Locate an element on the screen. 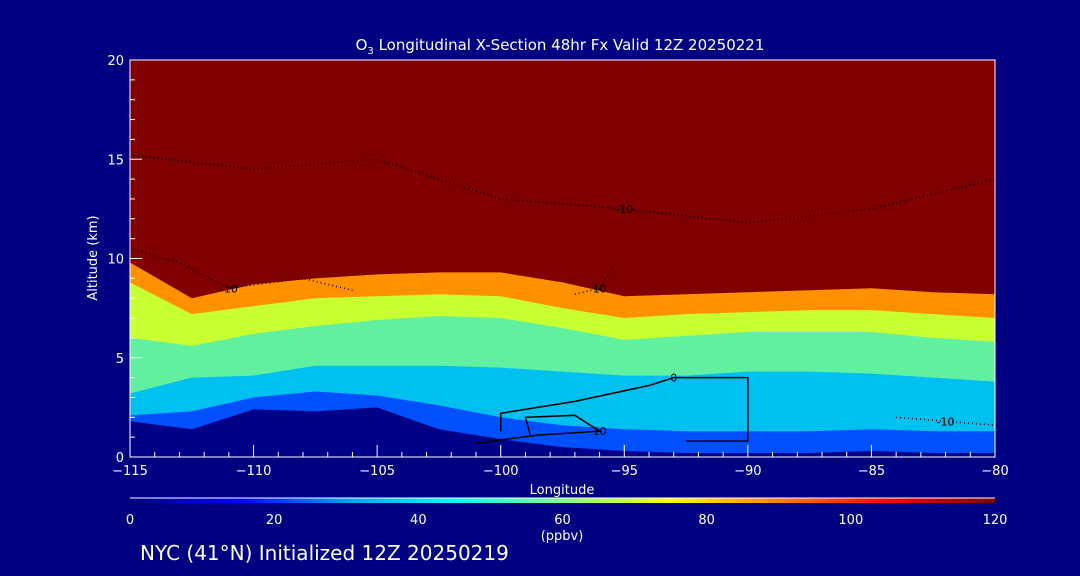  x-tick-label: −85 is located at coordinates (871, 471).